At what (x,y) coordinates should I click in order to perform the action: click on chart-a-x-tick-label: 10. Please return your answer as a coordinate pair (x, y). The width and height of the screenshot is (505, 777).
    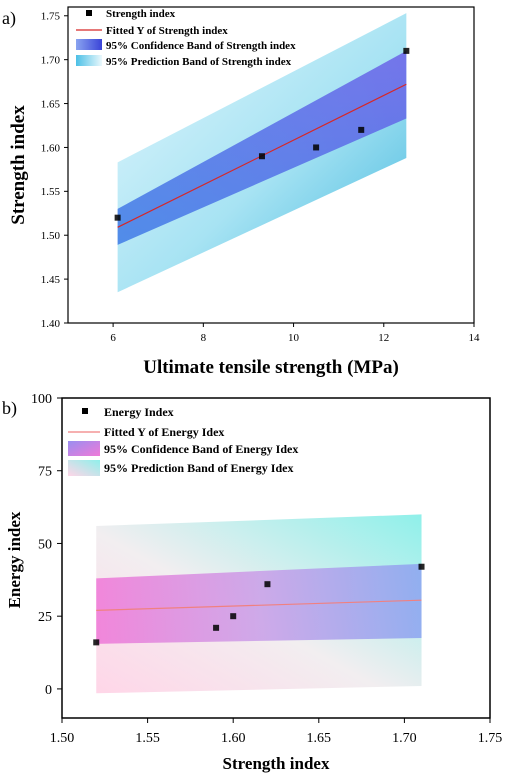
    Looking at the image, I should click on (294, 338).